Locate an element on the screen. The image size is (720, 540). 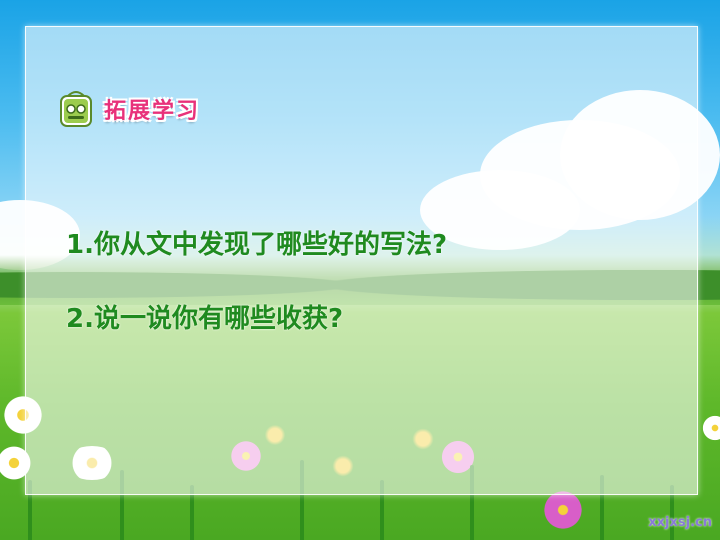
section-header: 拓展学习 is located at coordinates (129, 109).